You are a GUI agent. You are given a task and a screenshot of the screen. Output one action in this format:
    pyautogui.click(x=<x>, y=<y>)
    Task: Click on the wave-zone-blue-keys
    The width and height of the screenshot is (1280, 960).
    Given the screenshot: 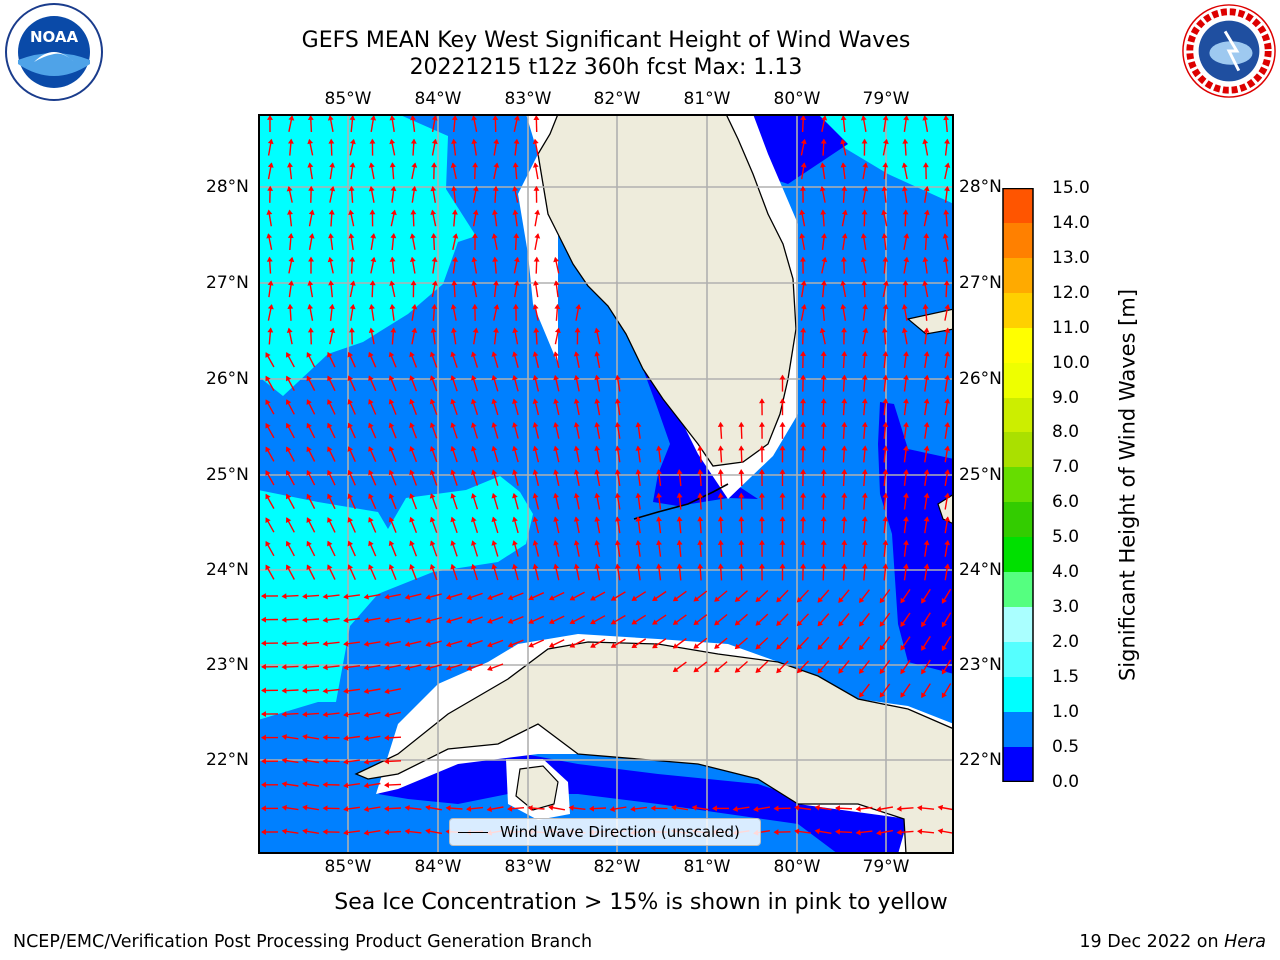 What is the action you would take?
    pyautogui.click(x=700, y=437)
    